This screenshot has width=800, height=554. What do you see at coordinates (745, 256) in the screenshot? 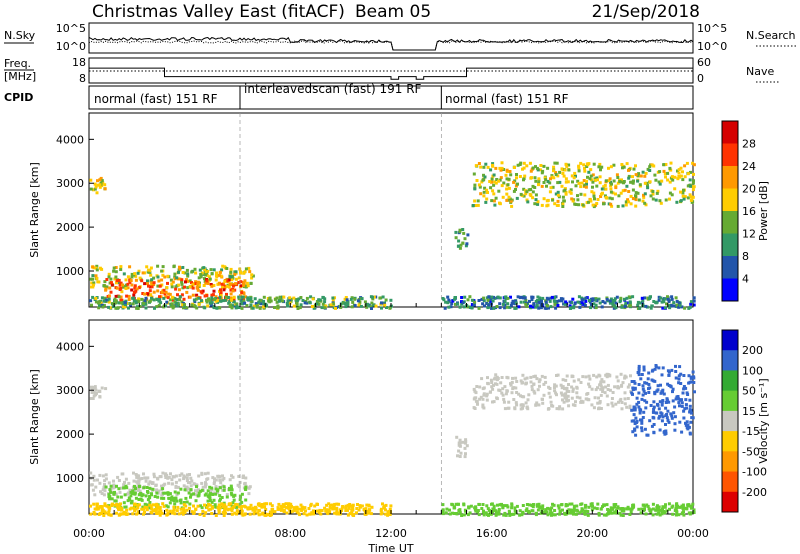
I see `colorbar-tick-label: 8` at bounding box center [745, 256].